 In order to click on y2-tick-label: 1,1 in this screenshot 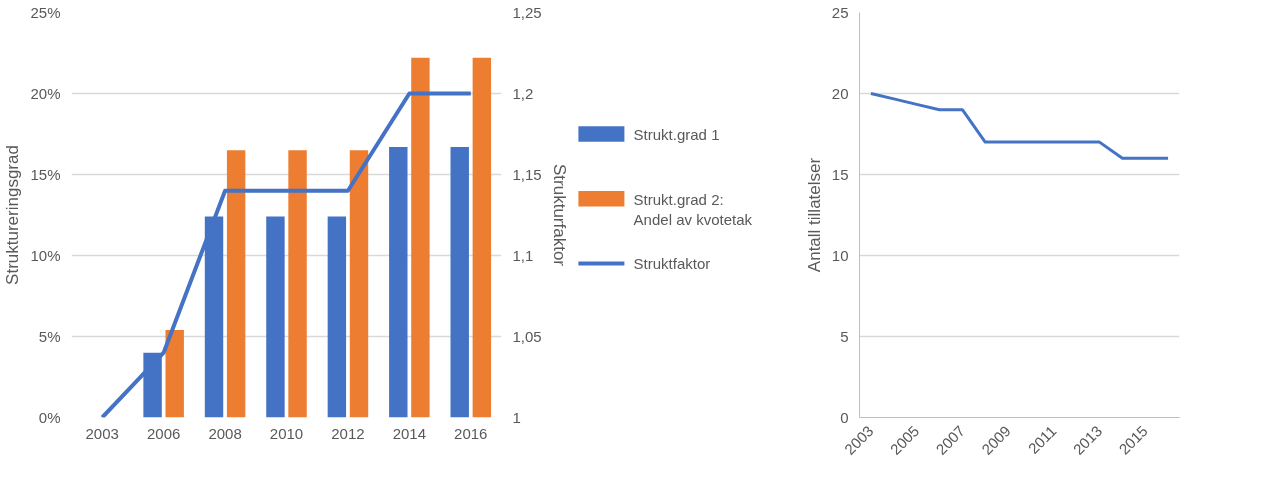, I will do `click(523, 255)`.